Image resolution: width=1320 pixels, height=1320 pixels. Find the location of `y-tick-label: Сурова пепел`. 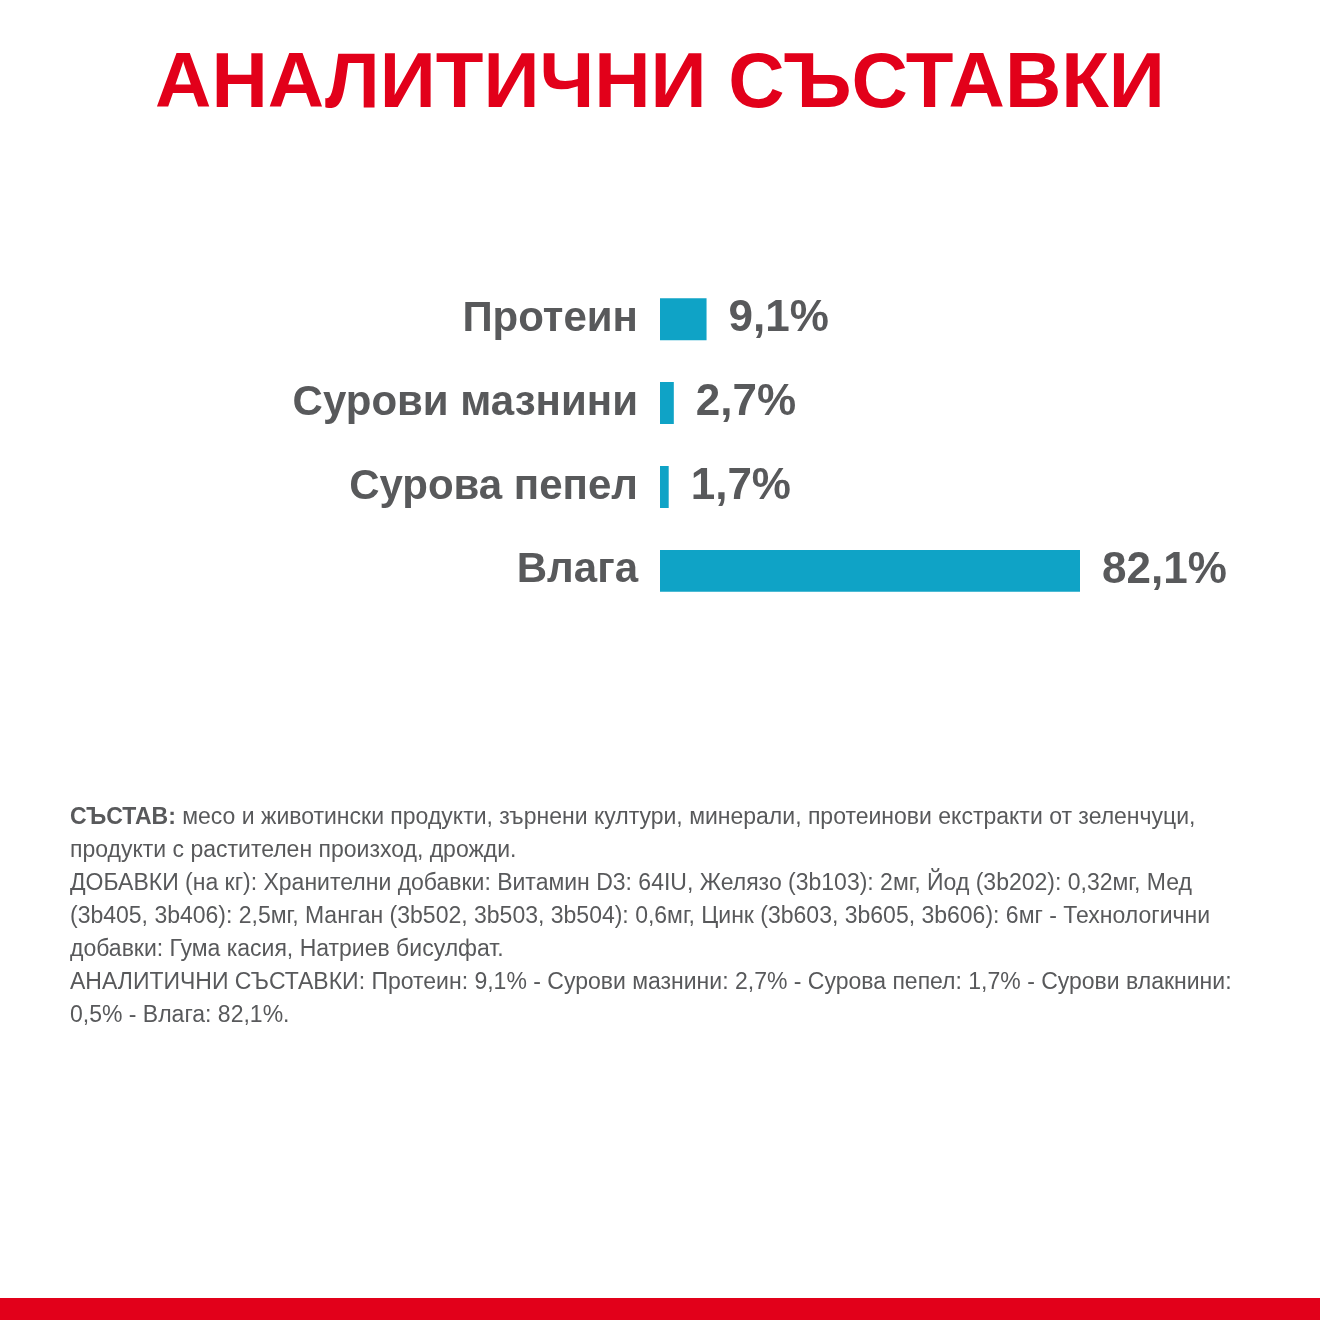

y-tick-label: Сурова пепел is located at coordinates (493, 484).